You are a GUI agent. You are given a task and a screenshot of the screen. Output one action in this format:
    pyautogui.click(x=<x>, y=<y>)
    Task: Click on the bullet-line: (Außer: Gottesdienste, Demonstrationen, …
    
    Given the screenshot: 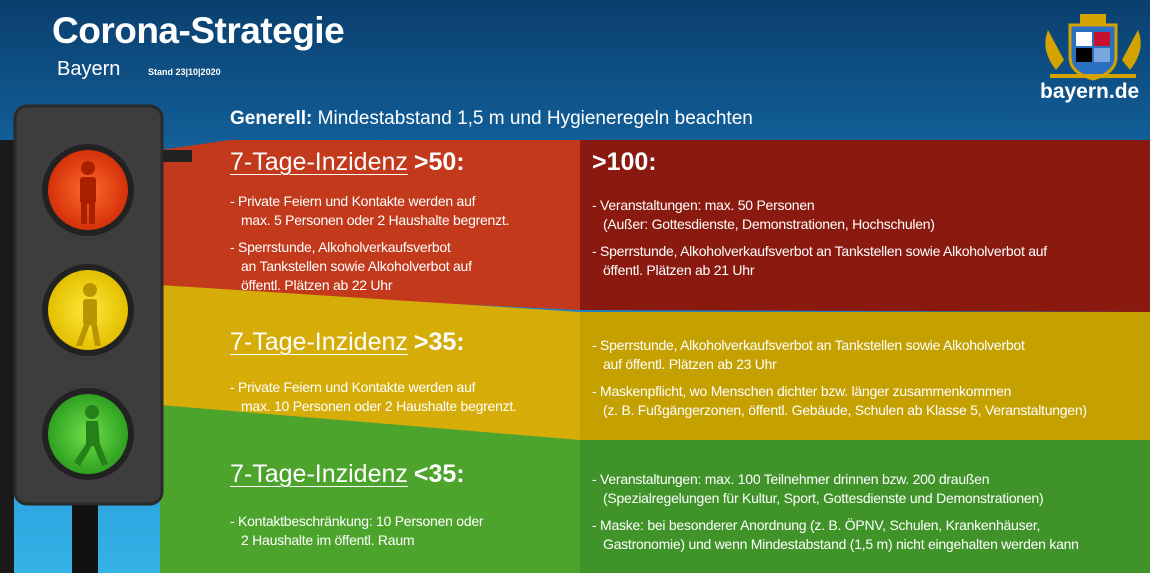 What is the action you would take?
    pyautogui.click(x=769, y=224)
    